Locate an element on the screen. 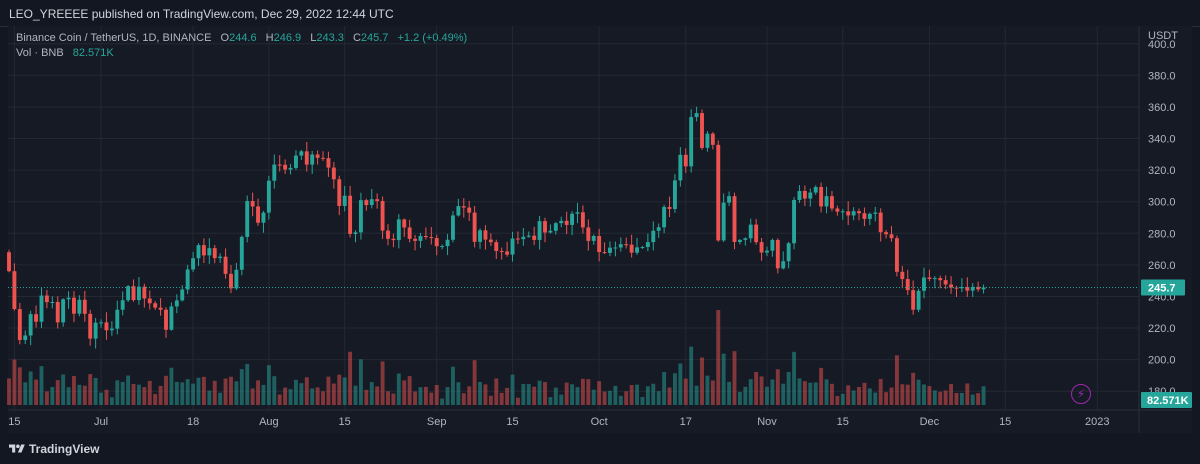 Image resolution: width=1200 pixels, height=464 pixels. volume-tag is located at coordinates (1166, 400).